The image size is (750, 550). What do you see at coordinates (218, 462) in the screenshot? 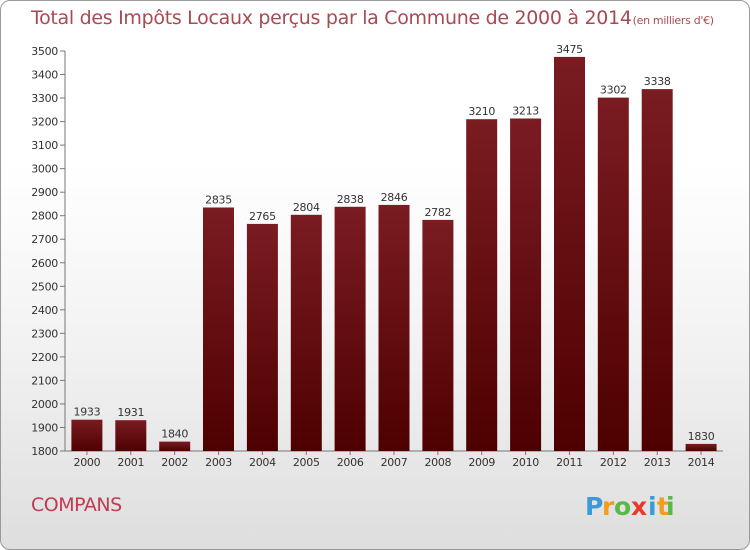
I see `x-tick-label: 2003` at bounding box center [218, 462].